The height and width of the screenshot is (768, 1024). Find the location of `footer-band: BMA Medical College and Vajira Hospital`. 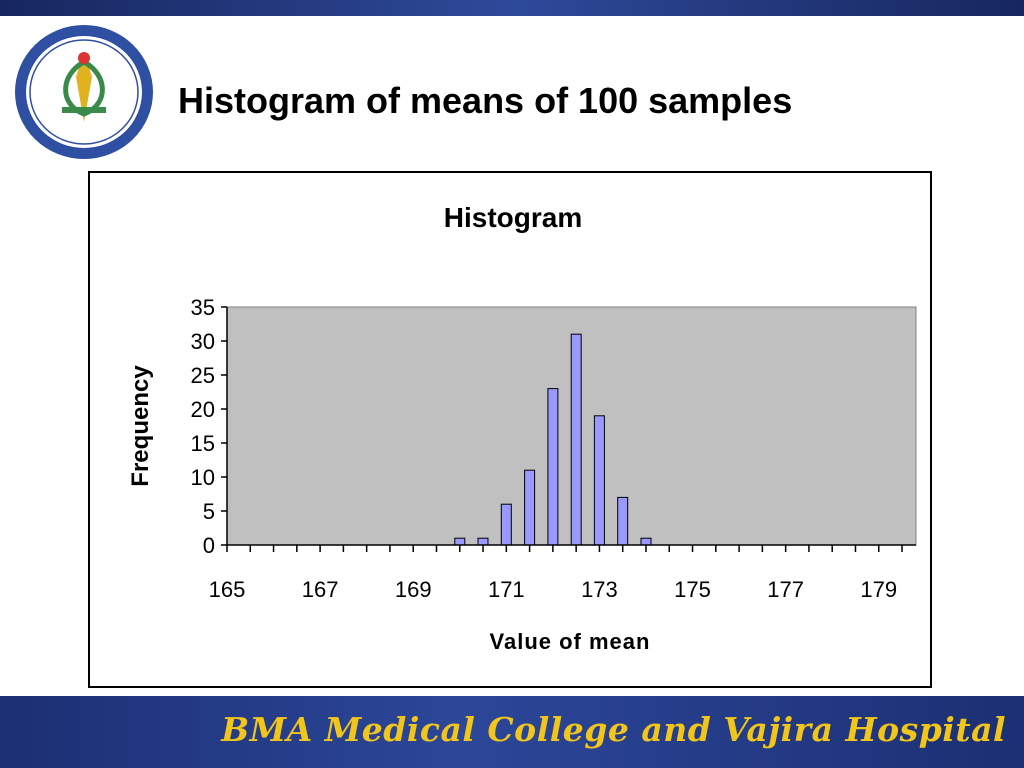

footer-band: BMA Medical College and Vajira Hospital is located at coordinates (512, 732).